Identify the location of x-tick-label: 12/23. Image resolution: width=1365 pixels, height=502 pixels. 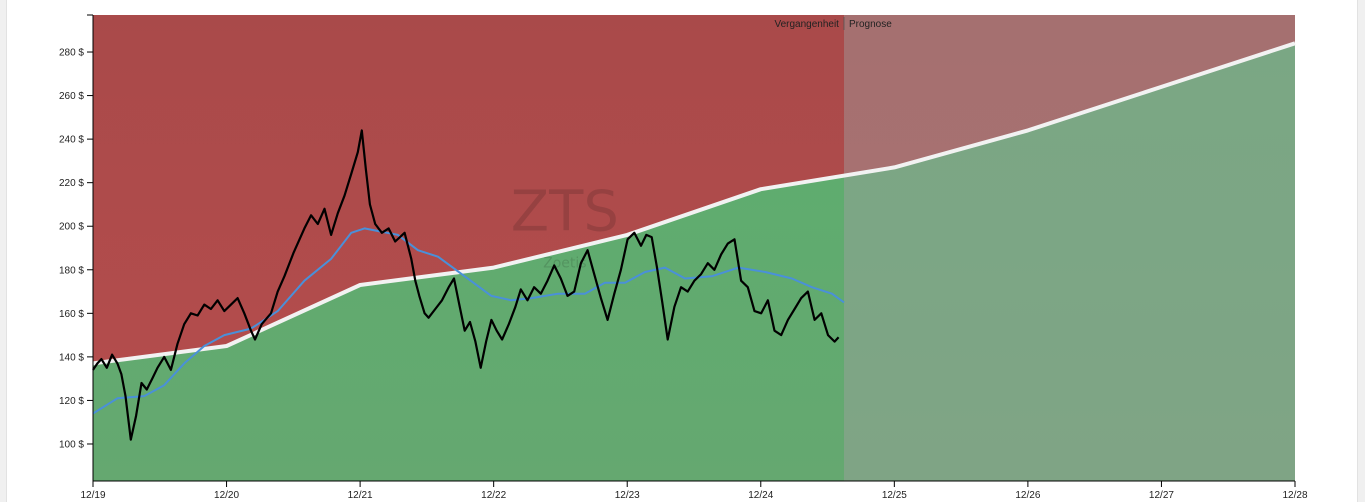
(627, 495).